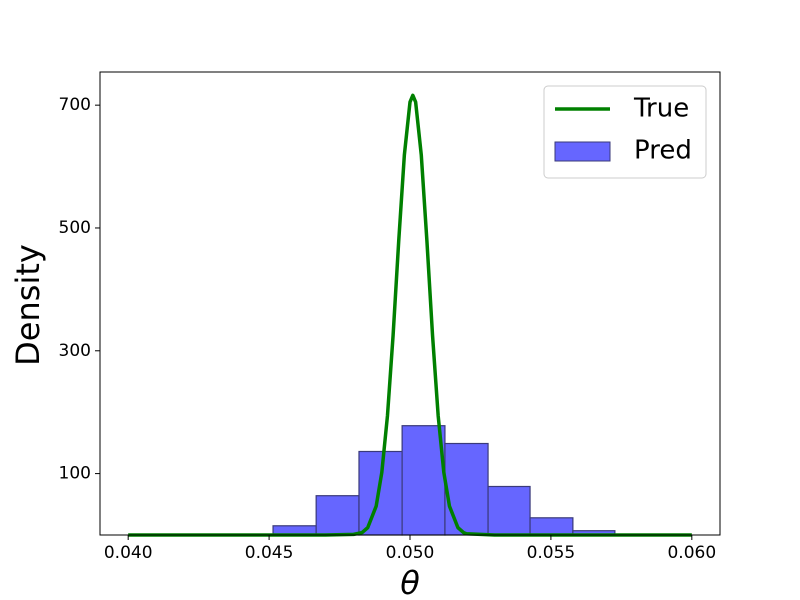 This screenshot has height=600, width=800. I want to click on x-tick-label: 0.050, so click(410, 553).